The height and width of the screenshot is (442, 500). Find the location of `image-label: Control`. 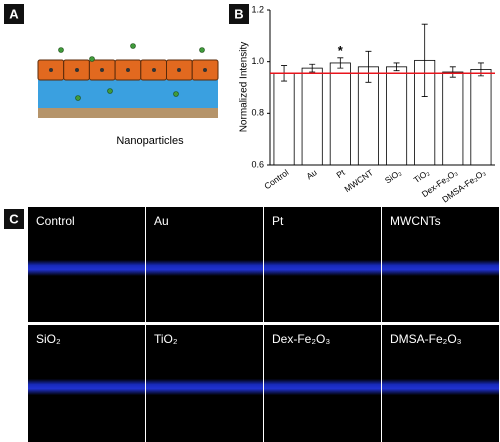

image-label: Control is located at coordinates (55, 221).